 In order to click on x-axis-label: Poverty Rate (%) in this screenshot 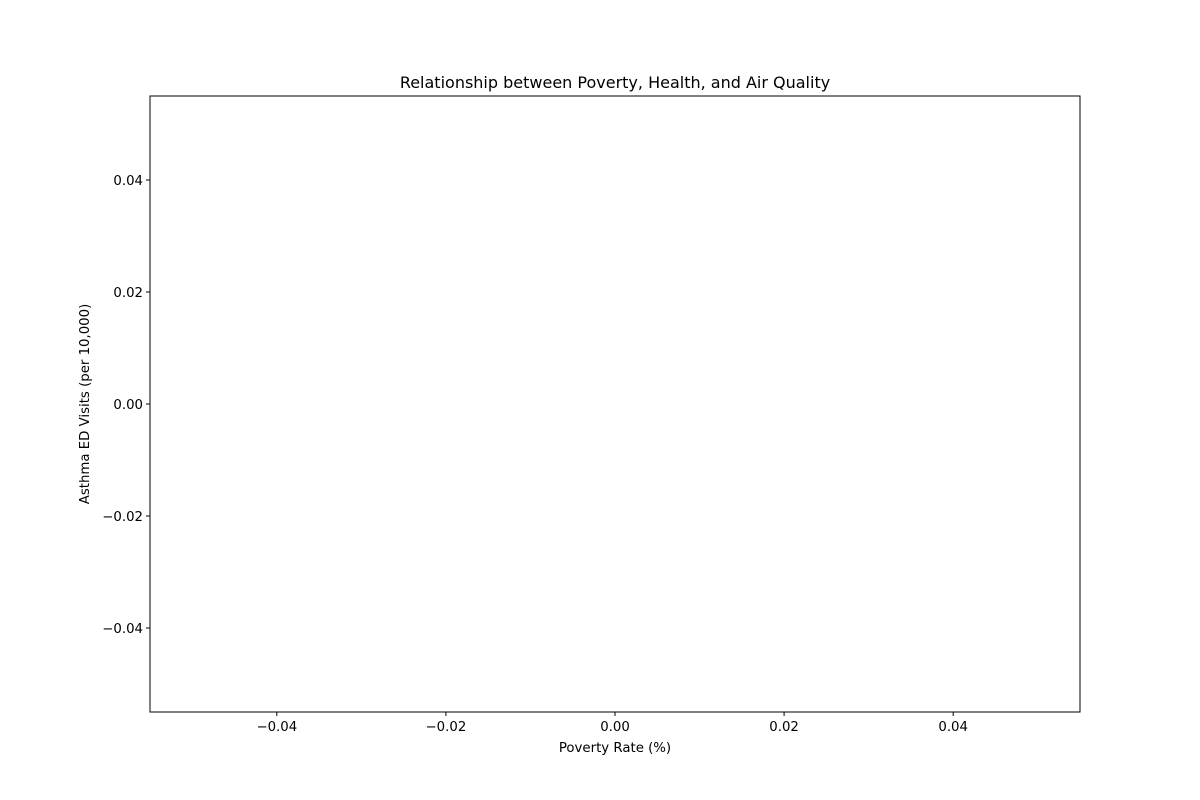, I will do `click(615, 748)`.